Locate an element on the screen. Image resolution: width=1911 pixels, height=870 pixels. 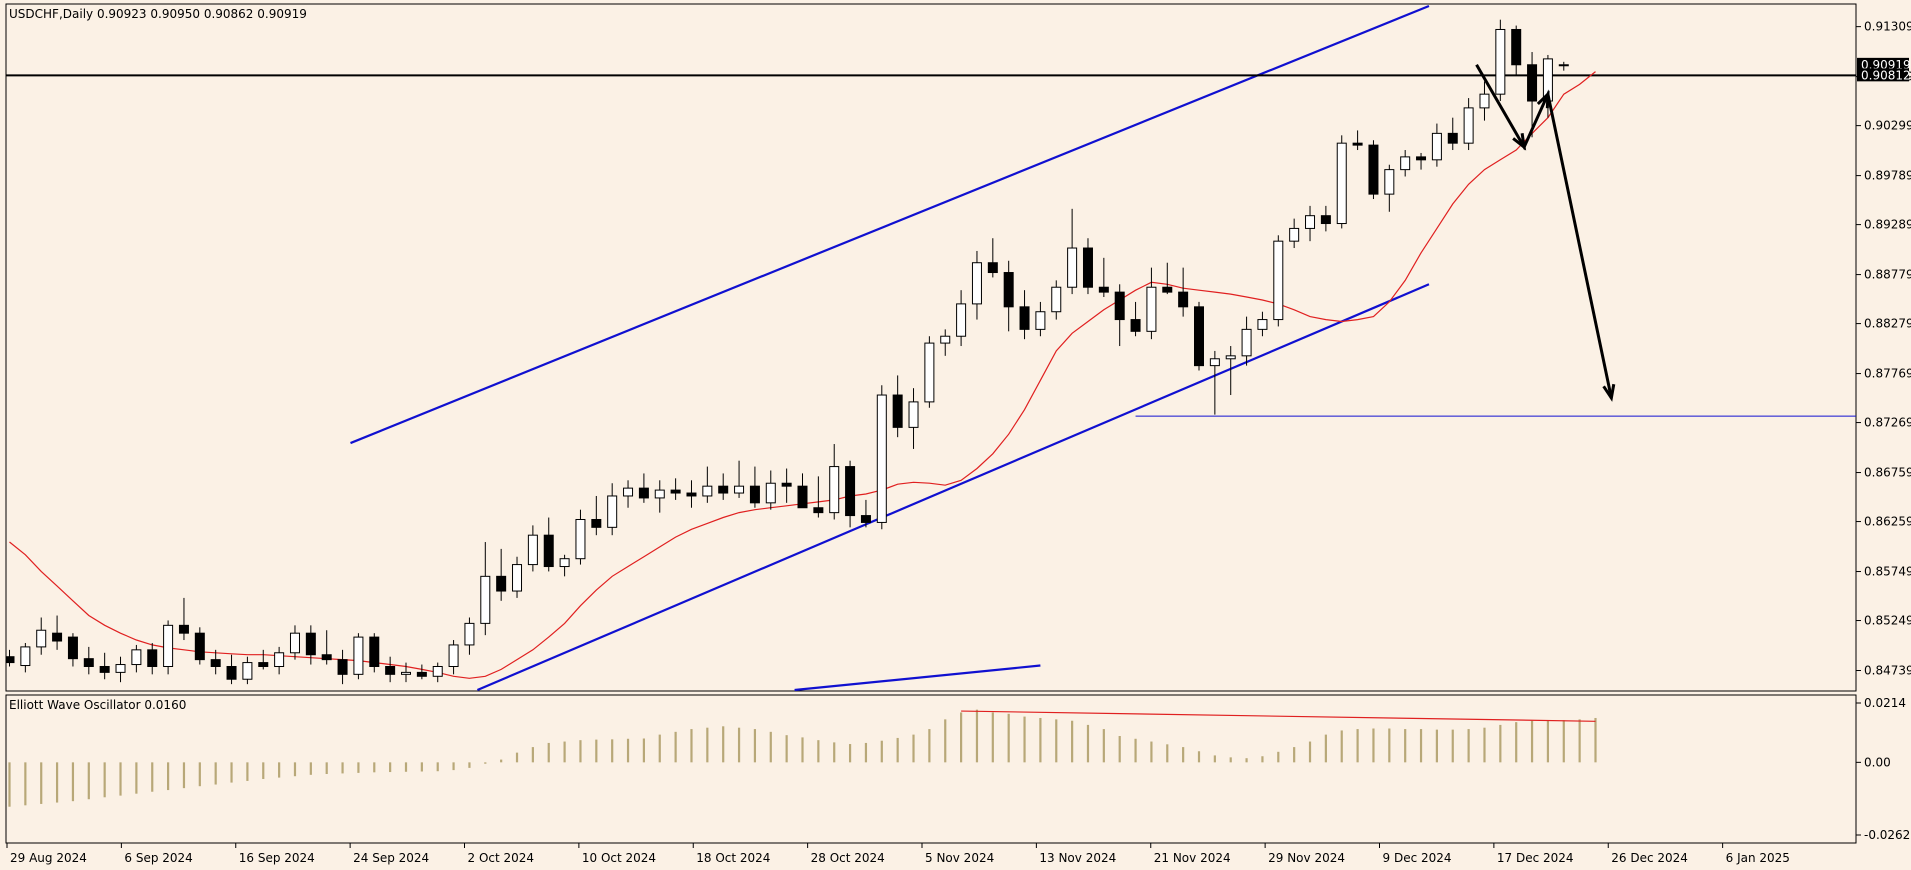
time-axis-label: 6 Jan 2025 is located at coordinates (1758, 858).